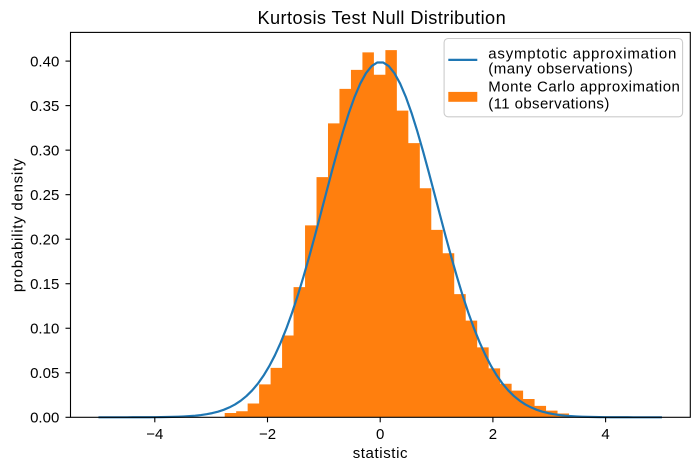  I want to click on svg-text: asymptotic approximation, so click(582, 54).